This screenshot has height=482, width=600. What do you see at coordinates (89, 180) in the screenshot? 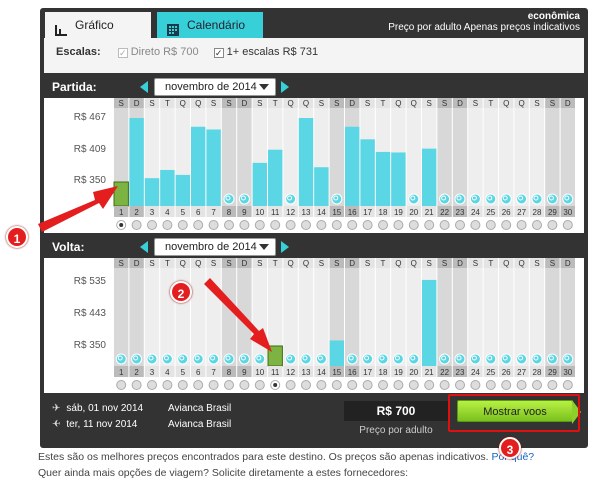
I see `y-tick-label: R$ 350` at bounding box center [89, 180].